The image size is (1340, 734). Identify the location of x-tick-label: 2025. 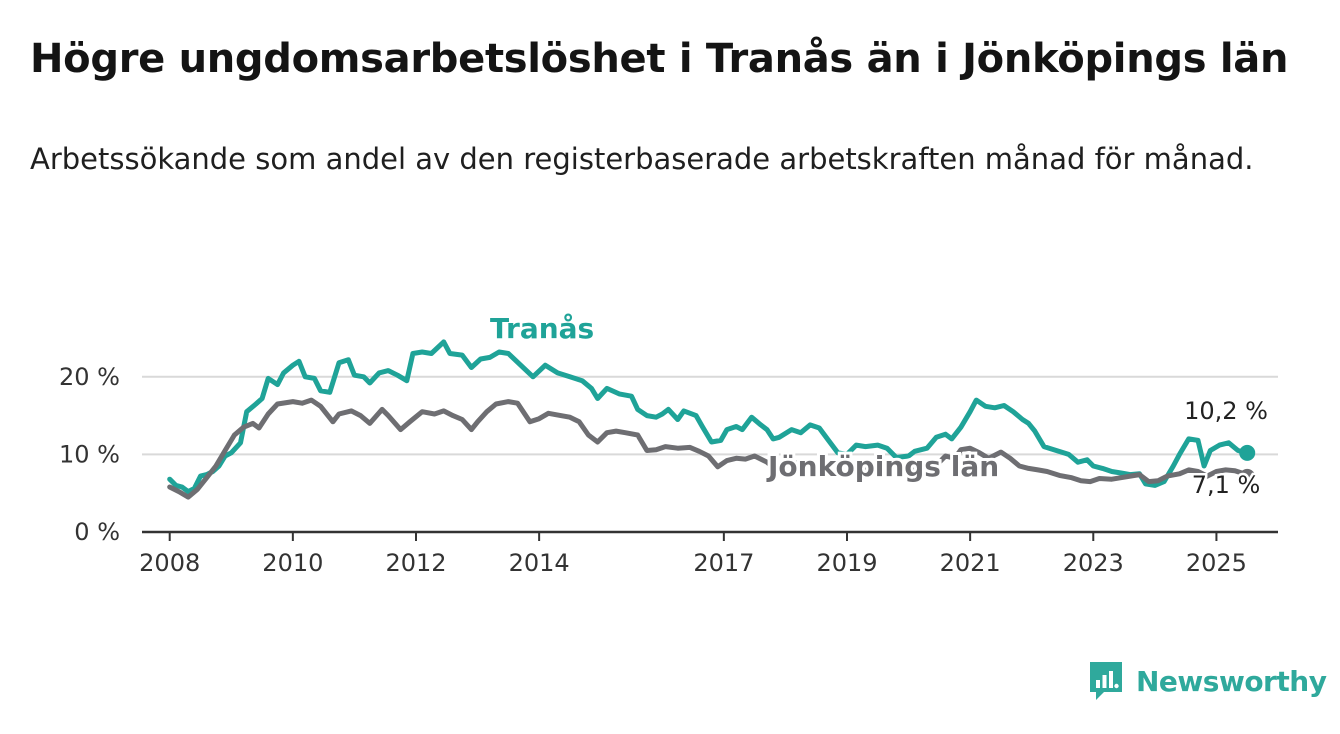
(1216, 563).